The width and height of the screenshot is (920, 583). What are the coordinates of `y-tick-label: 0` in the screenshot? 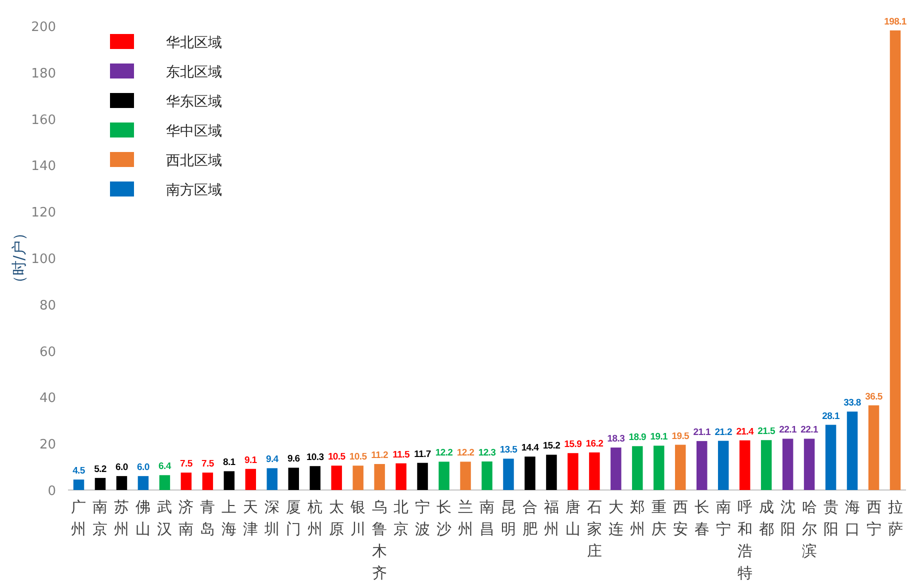 It's located at (52, 491).